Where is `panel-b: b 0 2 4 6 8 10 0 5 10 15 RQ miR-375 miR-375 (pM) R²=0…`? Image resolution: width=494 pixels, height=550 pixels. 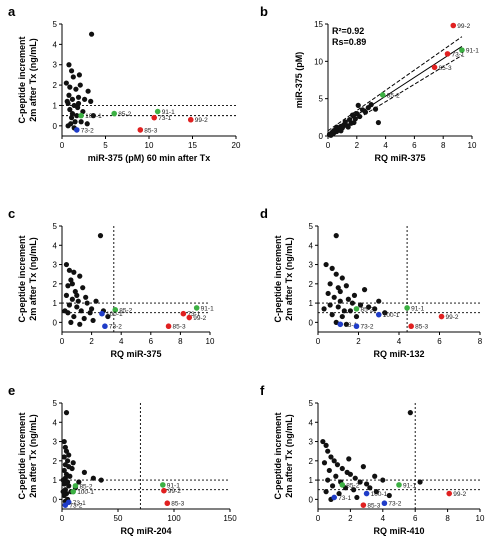 panel-b: b 0 2 4 6 8 10 0 5 10 15 RQ miR-375 miR-375 (pM) R²=0… is located at coordinates (369, 83).